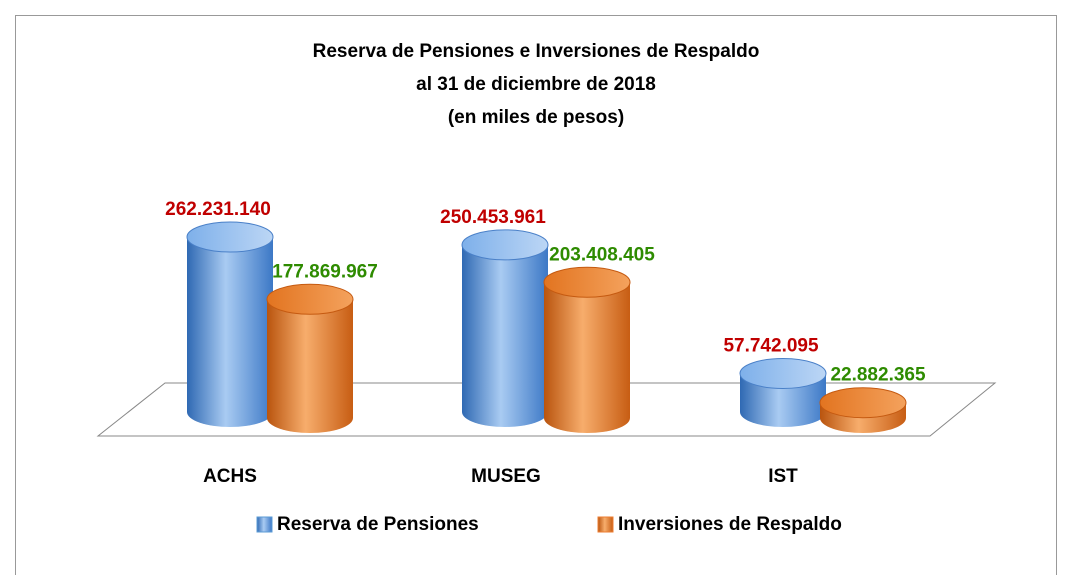 The width and height of the screenshot is (1072, 575). What do you see at coordinates (730, 524) in the screenshot?
I see `legend-label: Inversiones de Respaldo` at bounding box center [730, 524].